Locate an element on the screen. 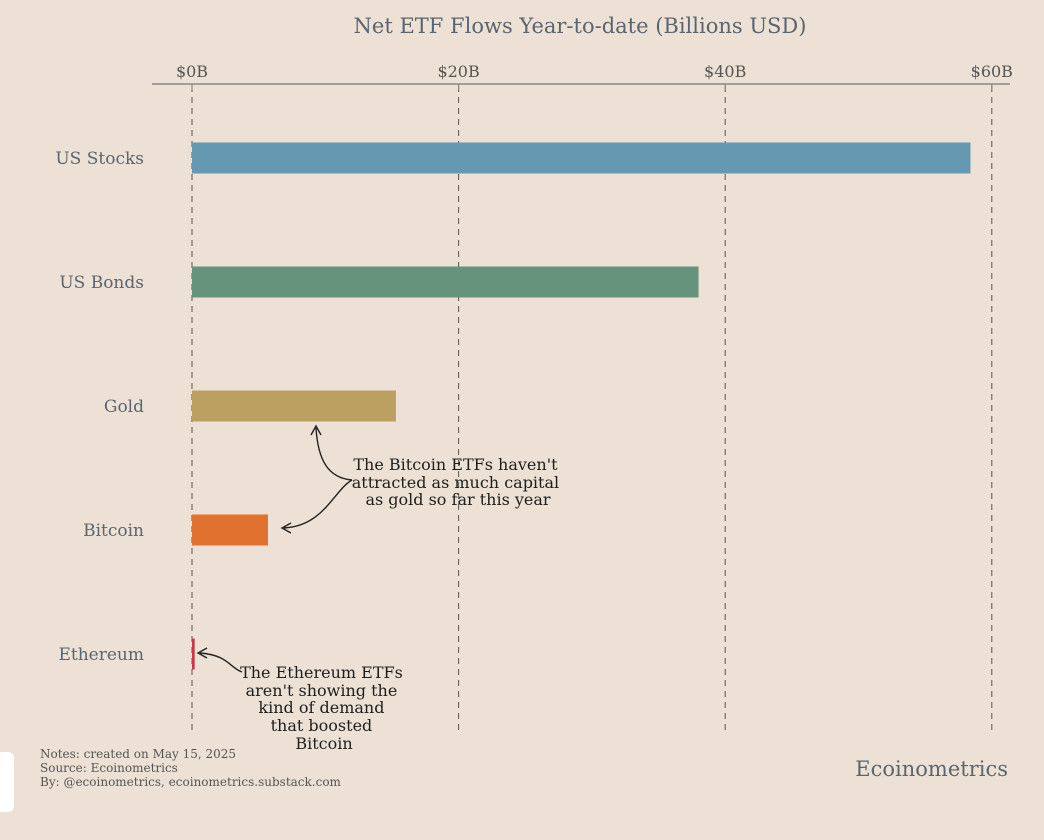  annotation-arrowhead-ethereum is located at coordinates (202, 653).